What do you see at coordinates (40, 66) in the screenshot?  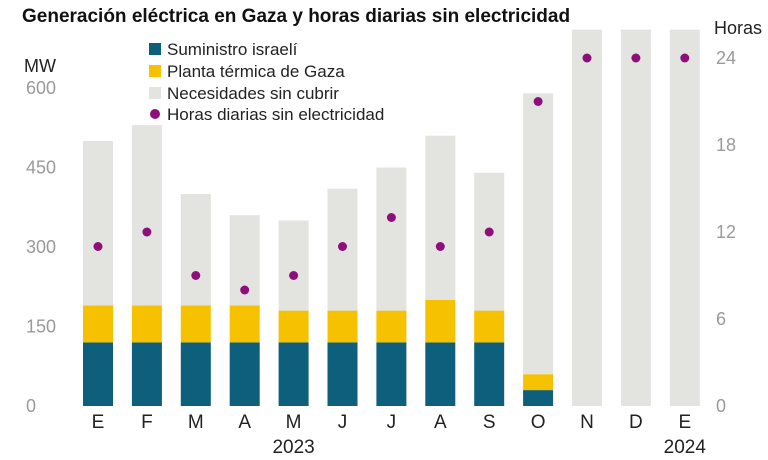 I see `left-axis-unit: MW` at bounding box center [40, 66].